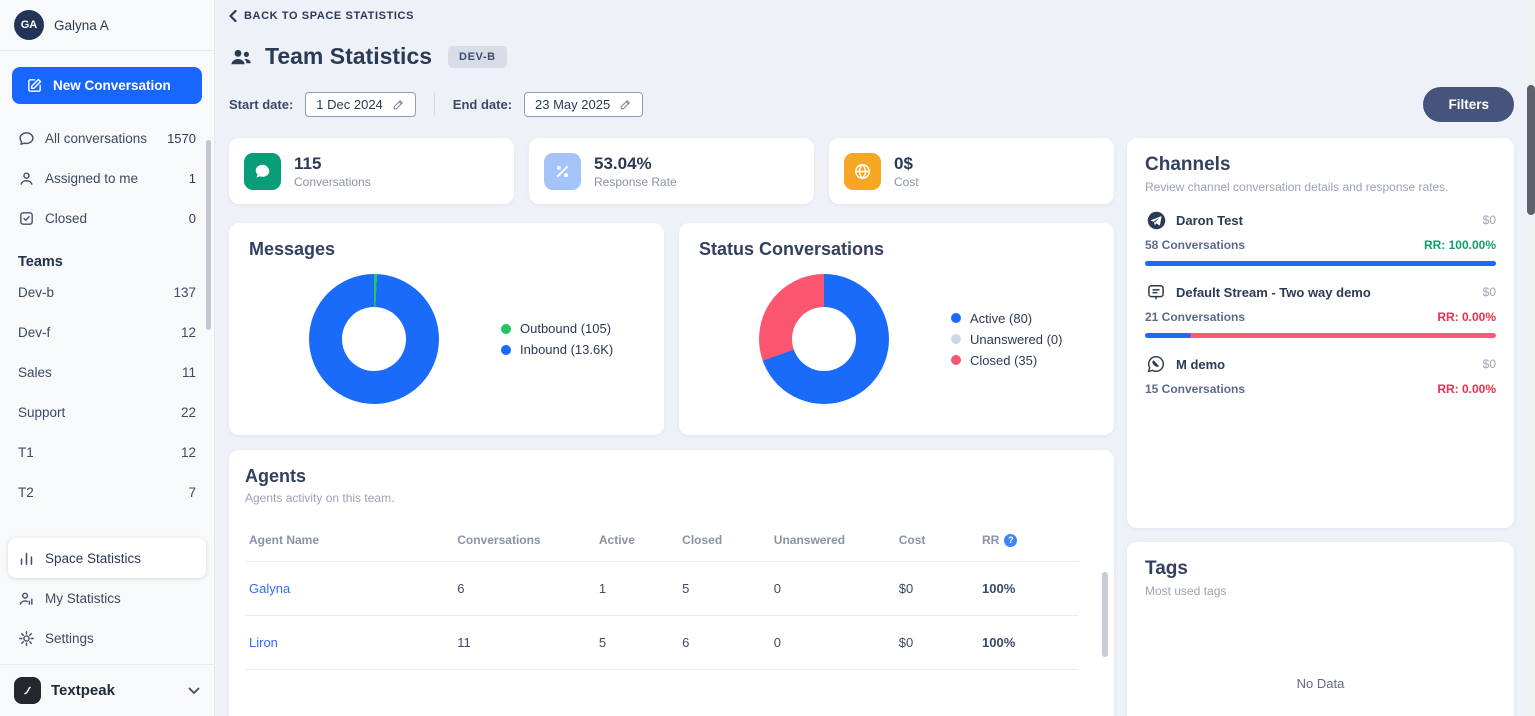  What do you see at coordinates (1459, 245) in the screenshot?
I see `channel-rr: RR: 100.00%` at bounding box center [1459, 245].